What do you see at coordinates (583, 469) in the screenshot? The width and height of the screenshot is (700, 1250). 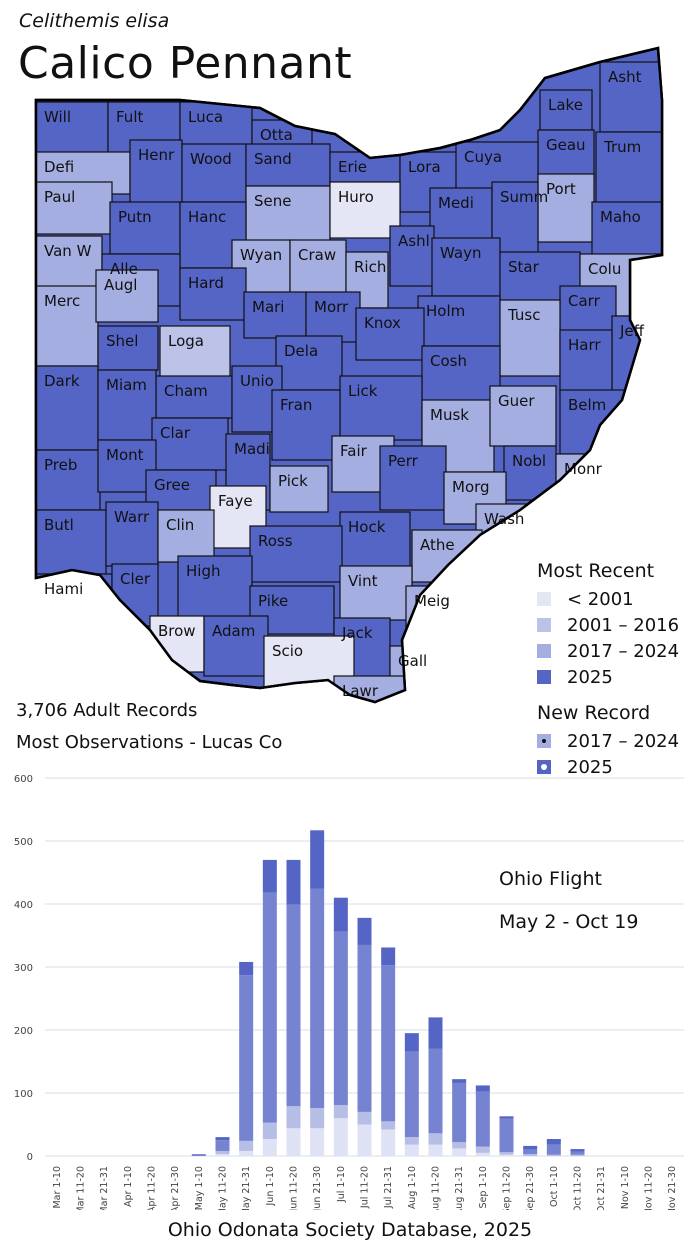 I see `county-label-monr: Monr` at bounding box center [583, 469].